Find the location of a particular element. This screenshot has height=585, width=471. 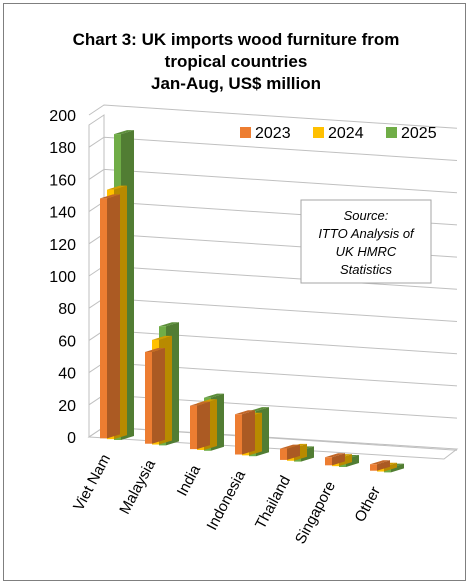

legend-label: 2024 is located at coordinates (346, 133).